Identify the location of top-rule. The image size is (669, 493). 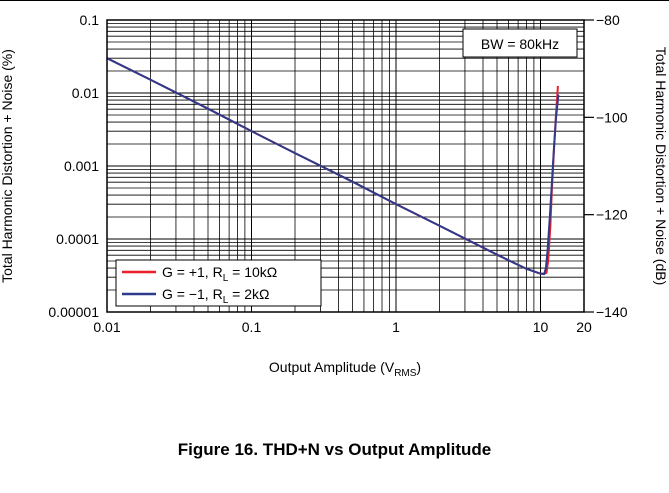
(334, 0).